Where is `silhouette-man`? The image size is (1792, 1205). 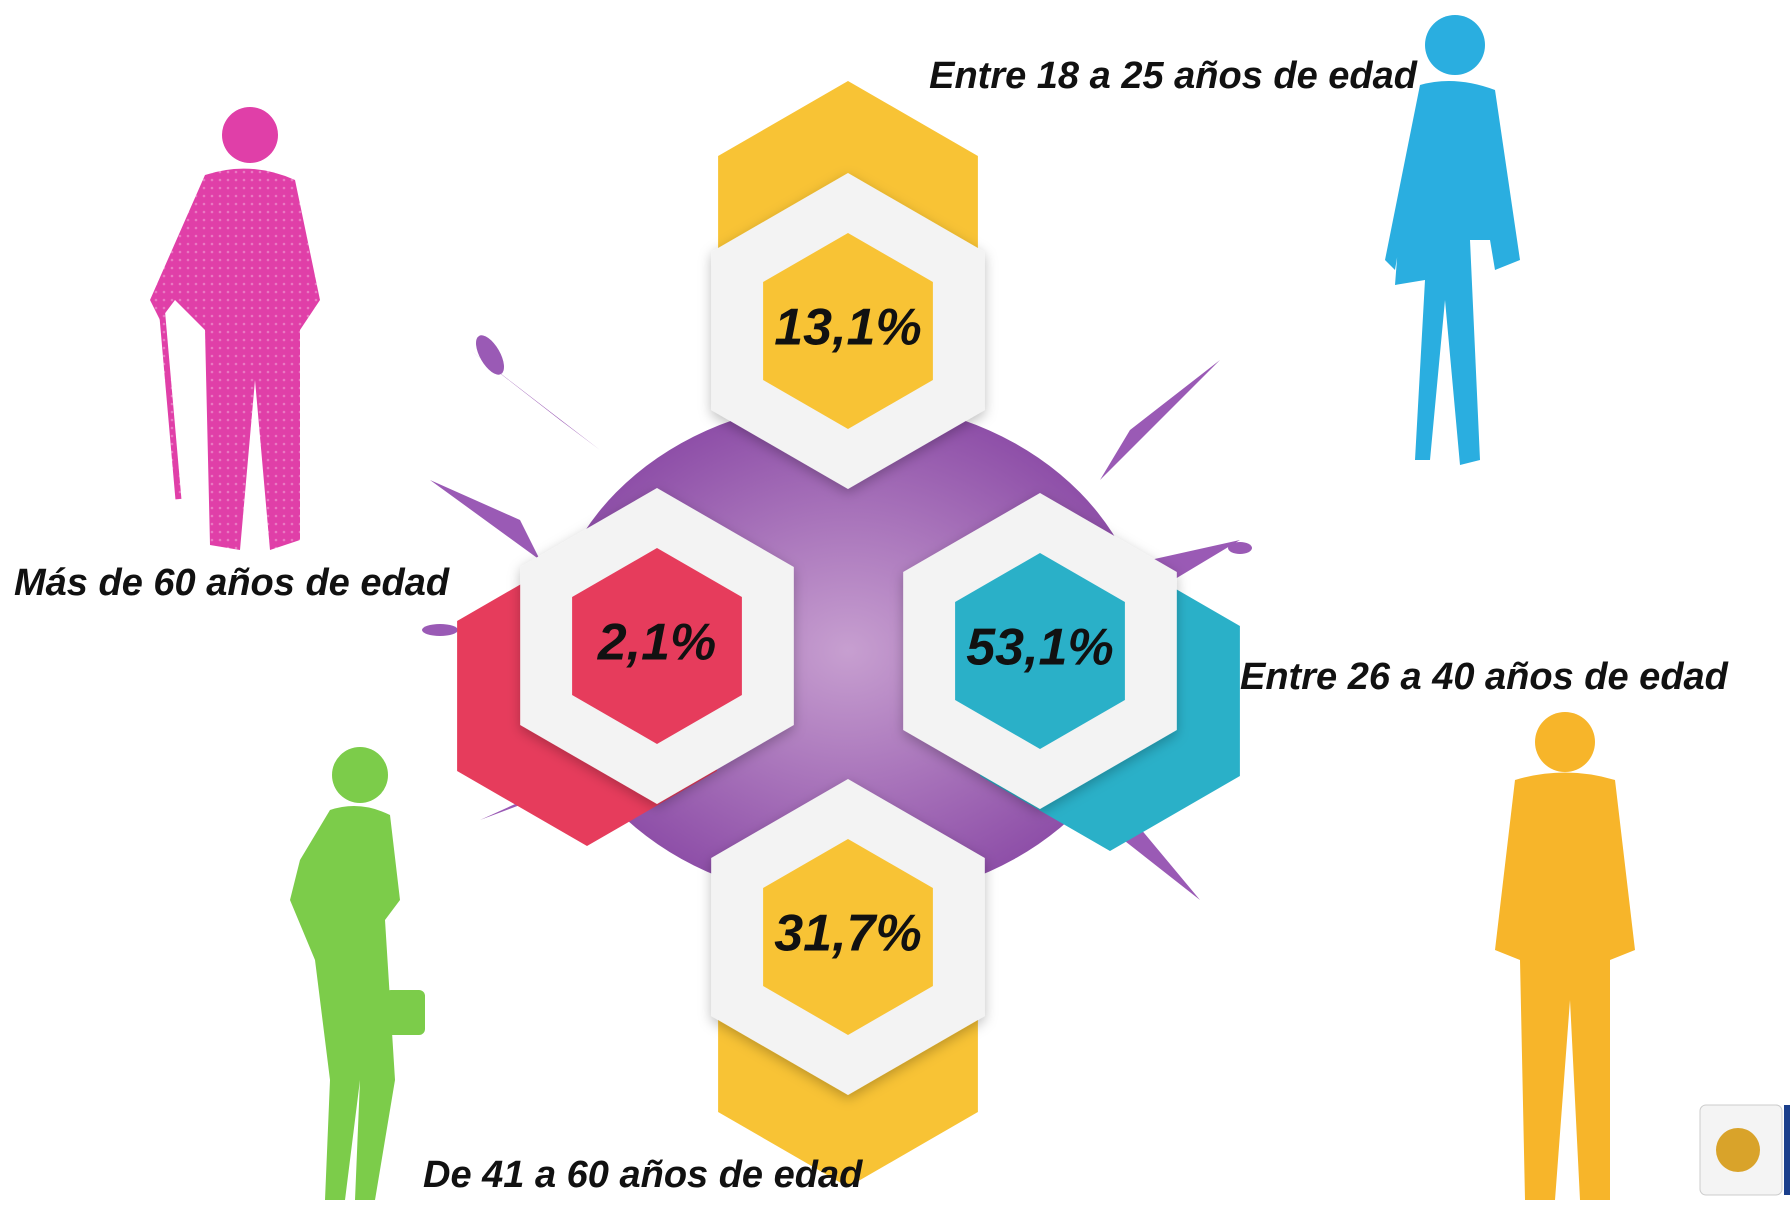 silhouette-man is located at coordinates (1565, 956).